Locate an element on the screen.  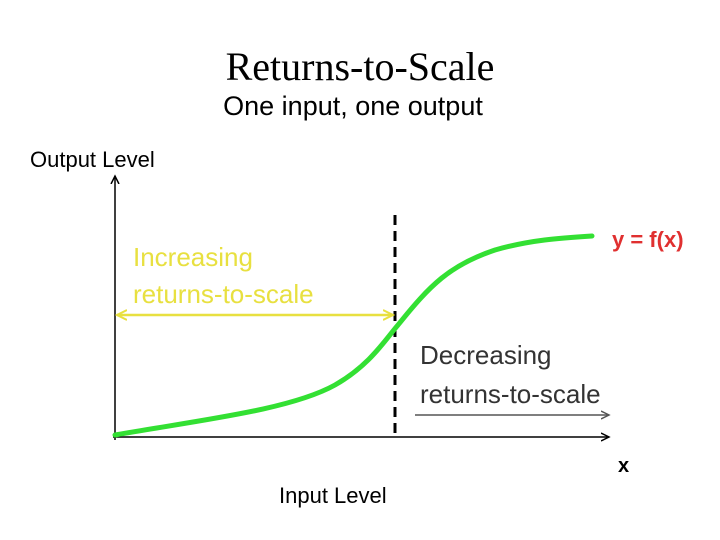
y-axis-label: Output Level is located at coordinates (92, 159).